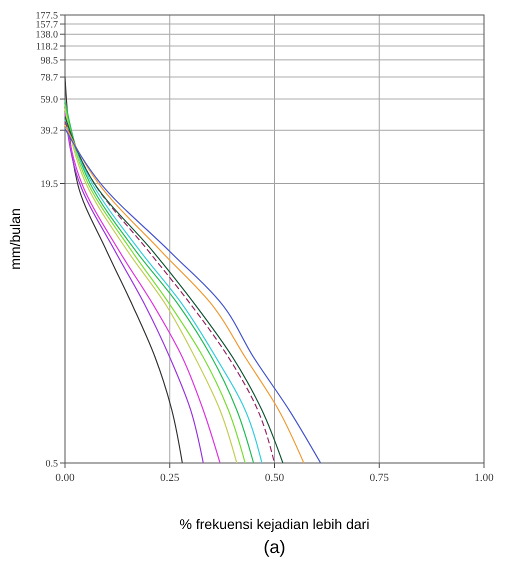 This screenshot has width=512, height=578. I want to click on y-tick-label: 39.2, so click(49, 131).